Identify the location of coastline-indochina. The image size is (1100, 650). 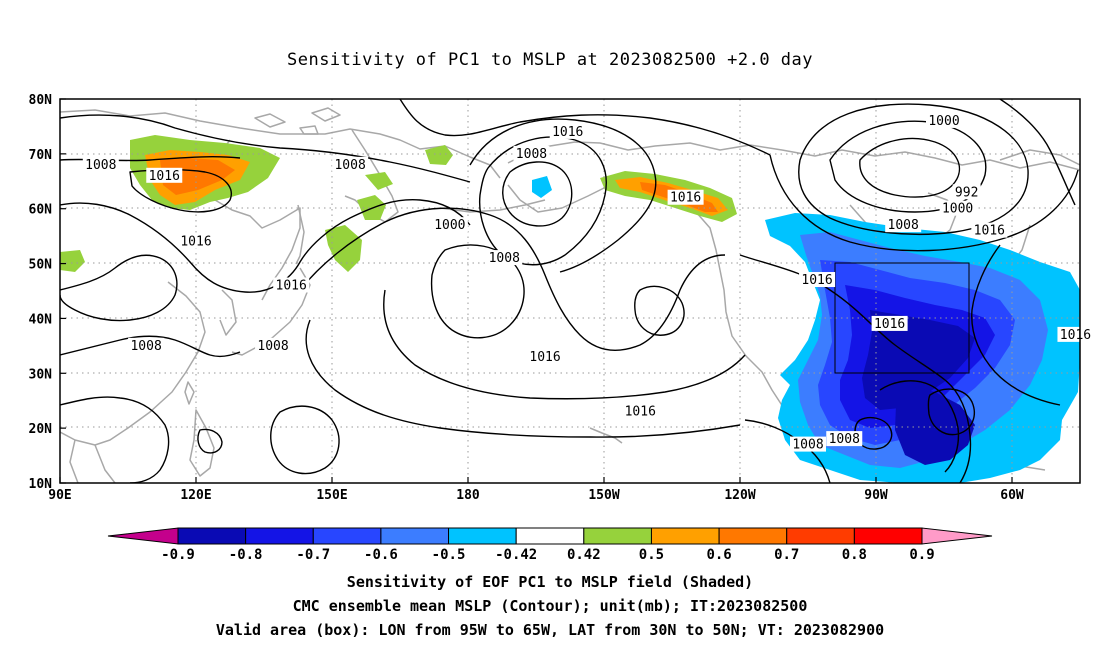
(92, 461).